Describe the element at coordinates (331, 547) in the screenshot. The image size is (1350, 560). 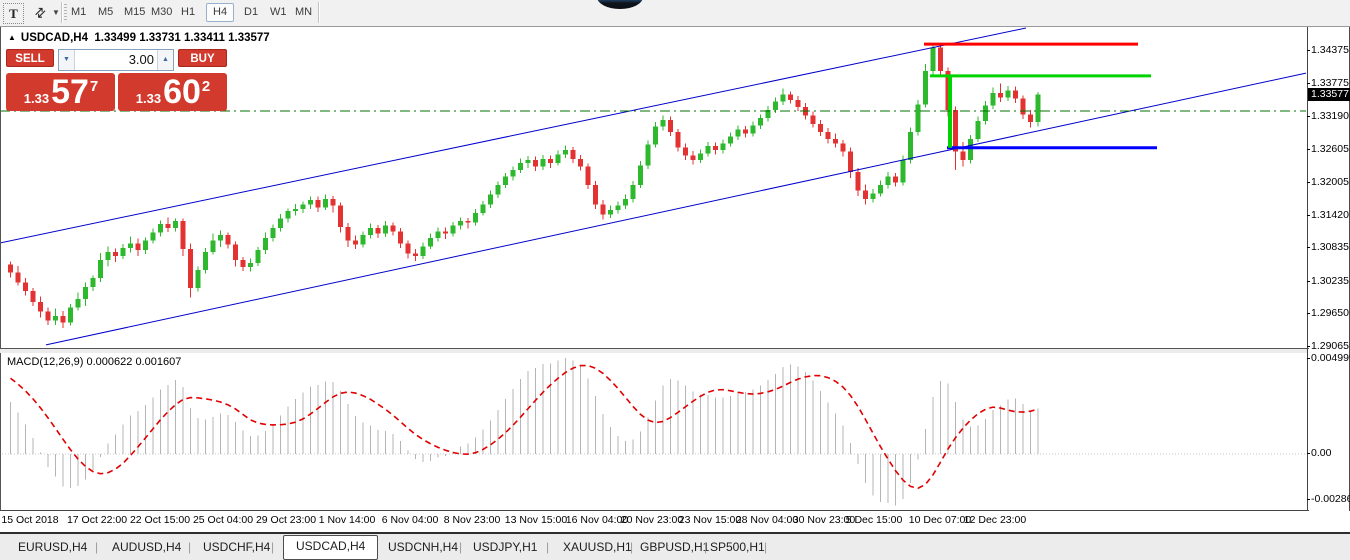
I see `chart-tab-USDCAD-H4: USDCAD,H4` at that location.